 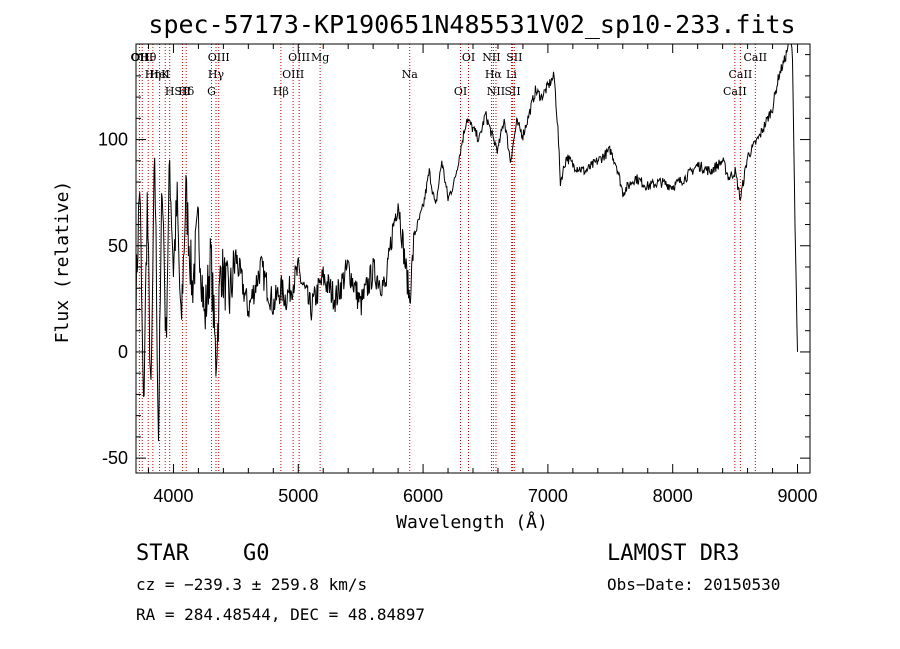 I want to click on survey-name: LAMOST DR3, so click(x=673, y=553).